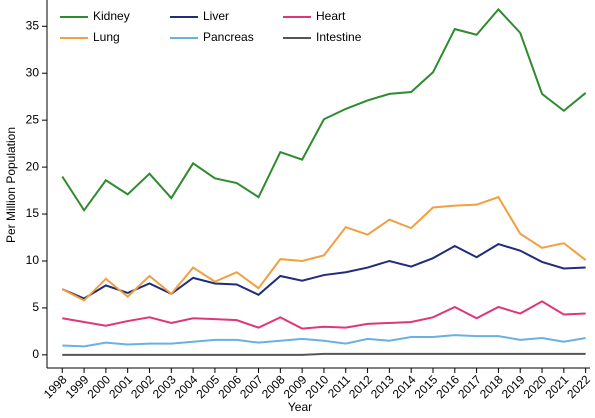  I want to click on x-tick-label: 2013, so click(382, 386).